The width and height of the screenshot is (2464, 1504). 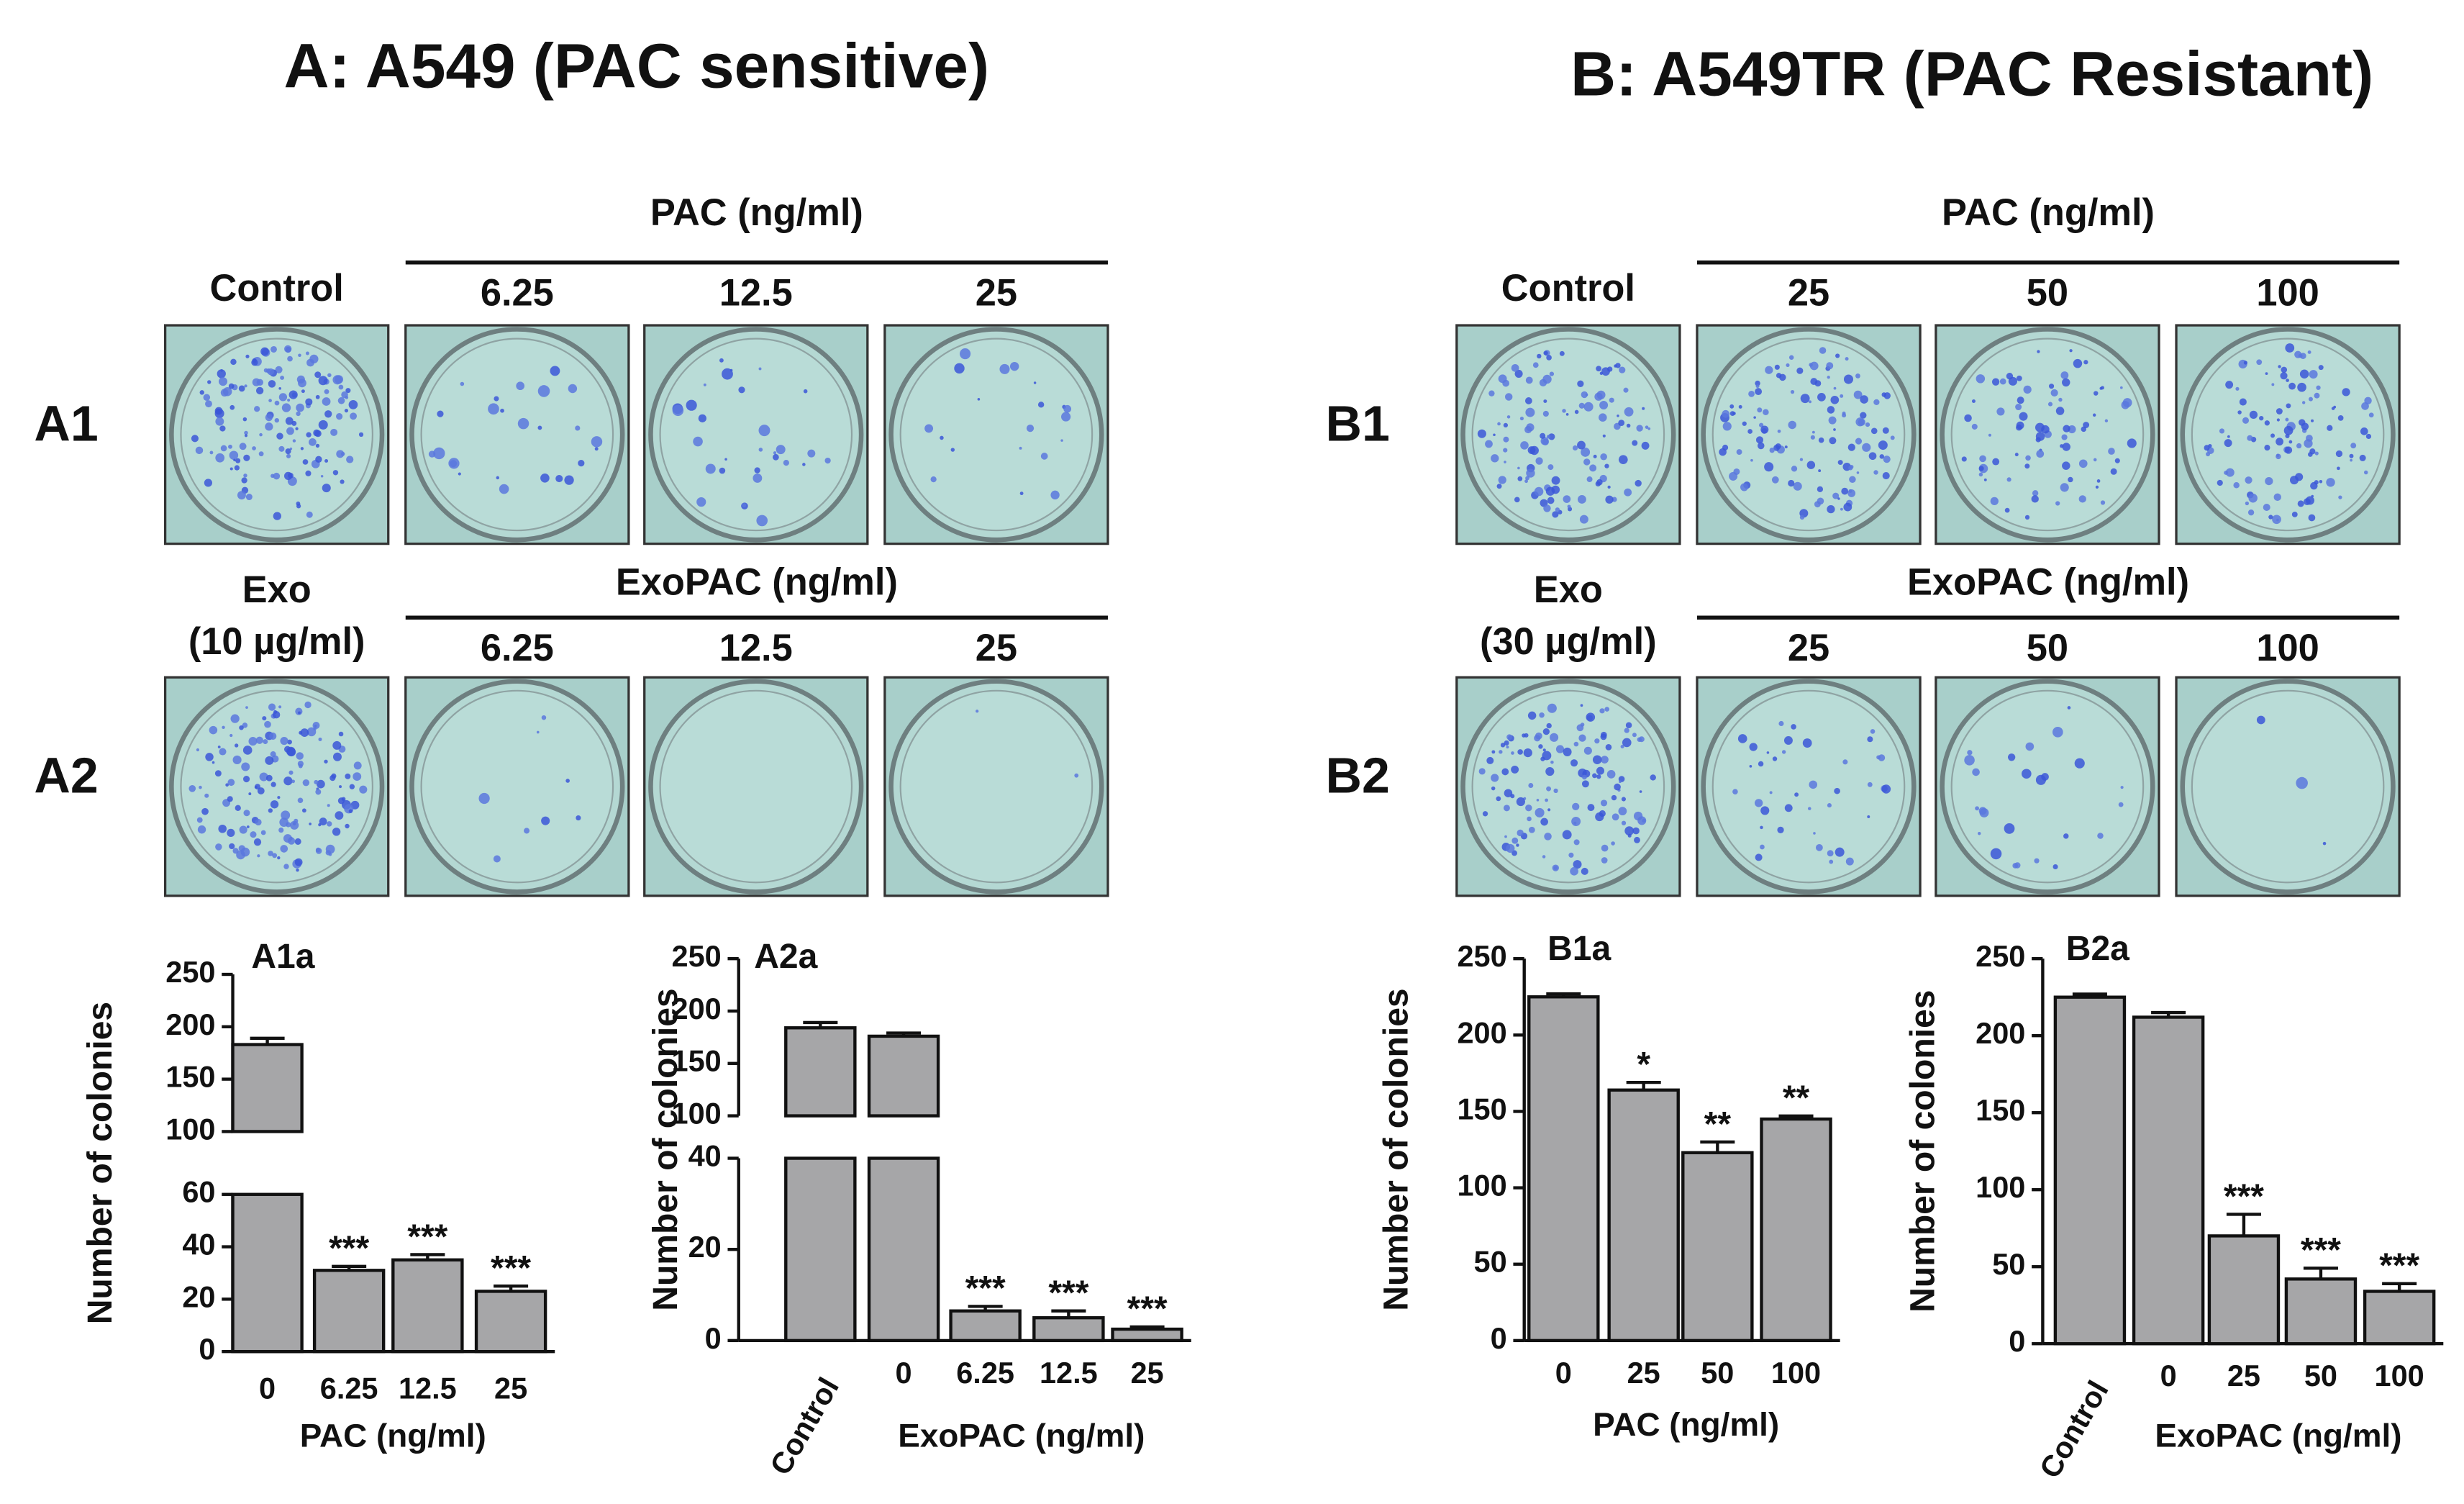 What do you see at coordinates (276, 786) in the screenshot?
I see `plate-inner` at bounding box center [276, 786].